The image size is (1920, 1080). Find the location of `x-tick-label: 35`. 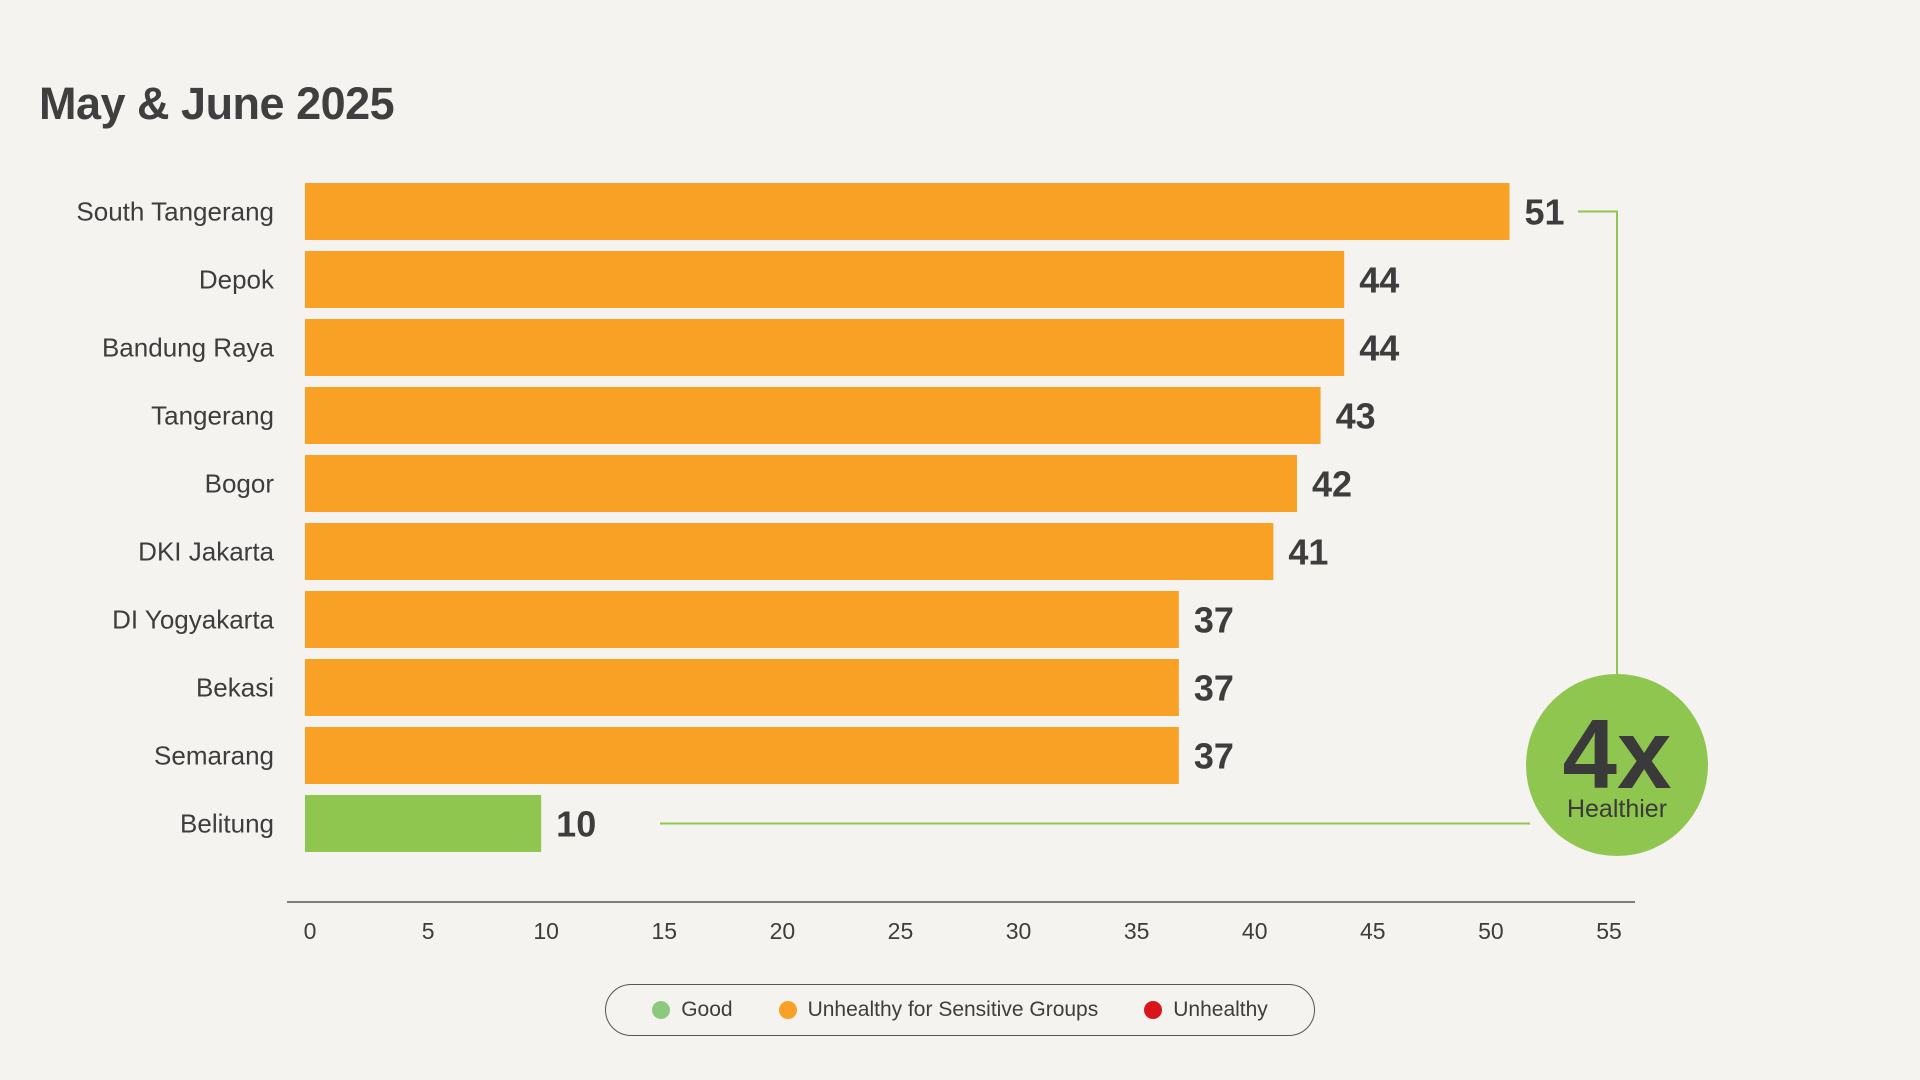

x-tick-label: 35 is located at coordinates (1137, 931).